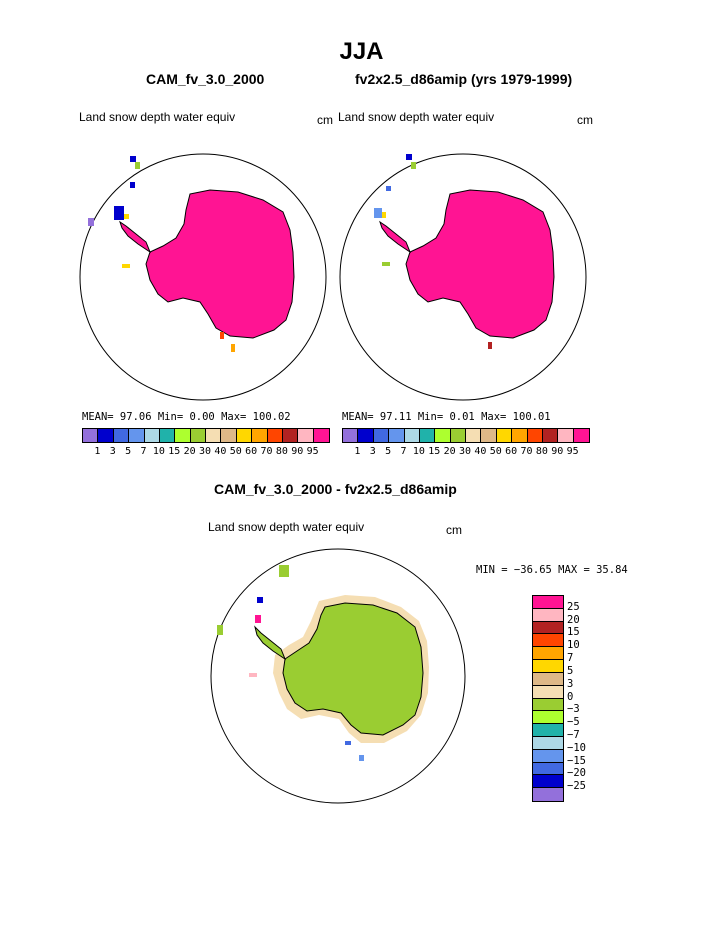 This screenshot has height=935, width=723. What do you see at coordinates (186, 417) in the screenshot?
I see `left-stats: MEAN= 97.06 Min= 0.00 Max= 100.02` at bounding box center [186, 417].